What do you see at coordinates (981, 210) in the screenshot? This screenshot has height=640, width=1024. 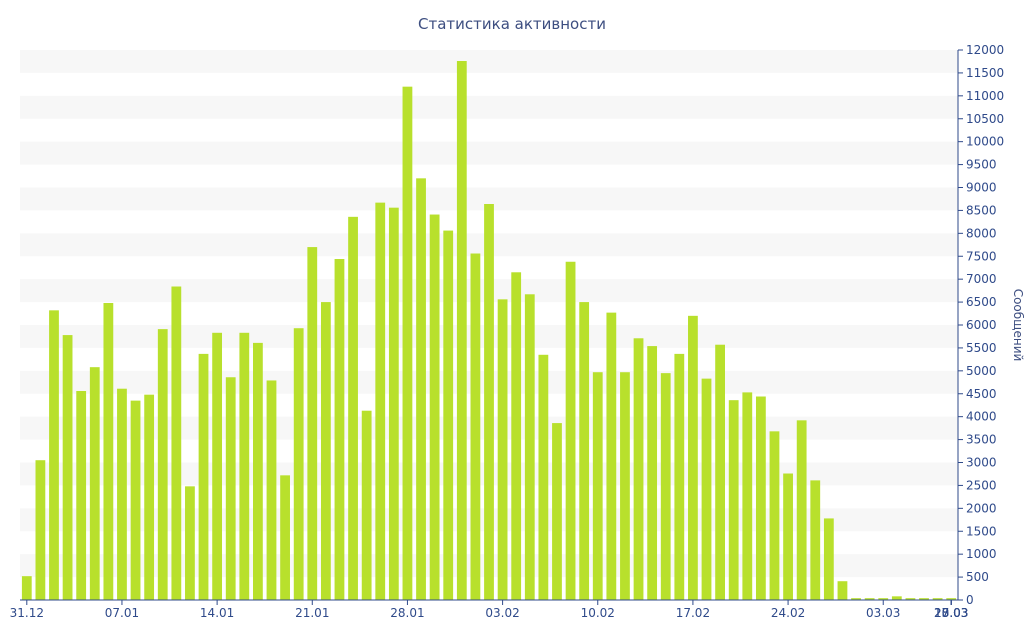 I see `y-tick-label: 8500` at bounding box center [981, 210].